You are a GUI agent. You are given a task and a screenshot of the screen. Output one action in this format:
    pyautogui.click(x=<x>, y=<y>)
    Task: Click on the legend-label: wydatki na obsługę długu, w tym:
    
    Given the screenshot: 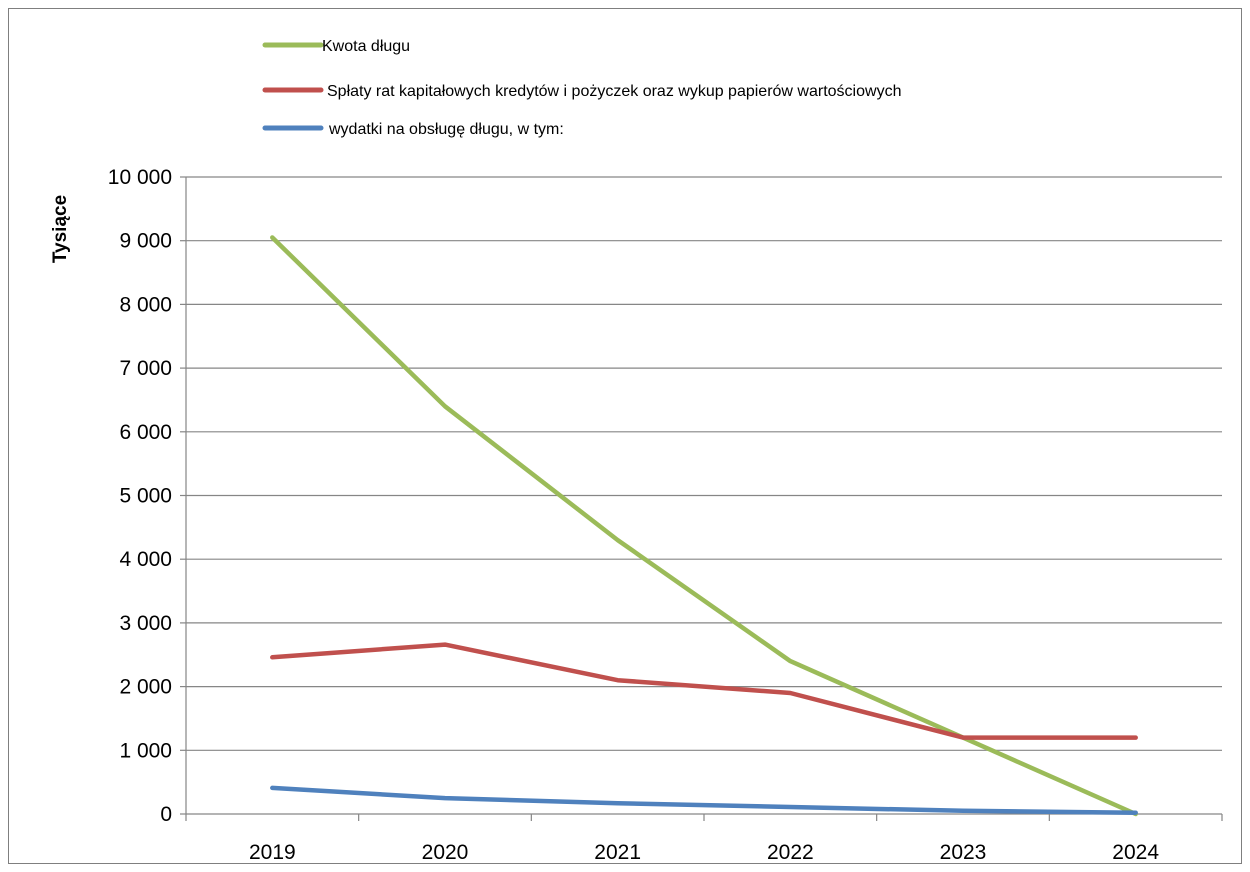 What is the action you would take?
    pyautogui.click(x=446, y=129)
    